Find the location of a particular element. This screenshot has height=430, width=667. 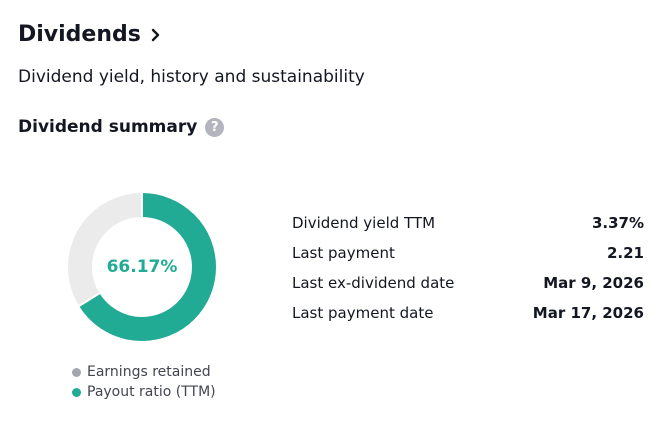

payout-donut-chart: 66.17% is located at coordinates (142, 267).